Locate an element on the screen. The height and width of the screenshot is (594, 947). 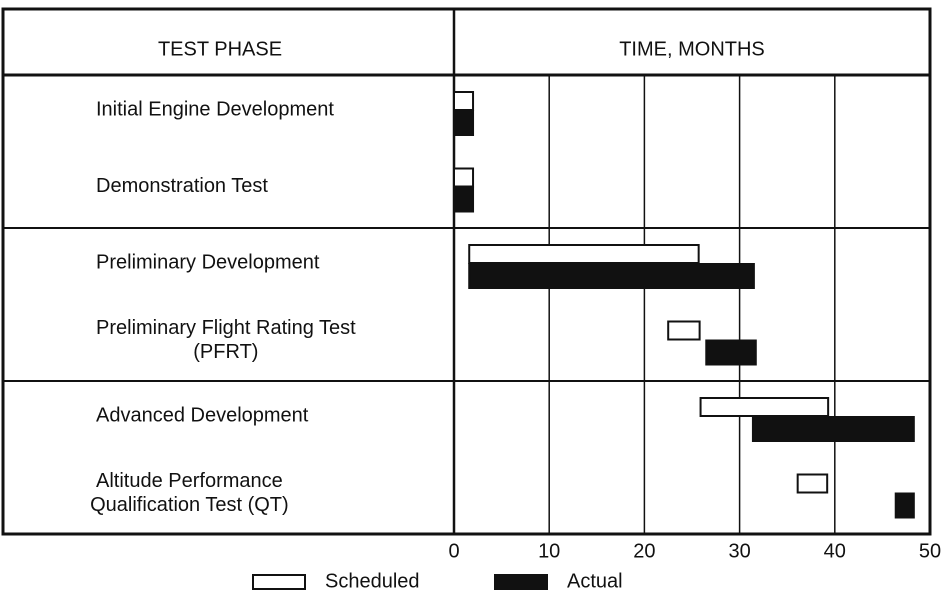
task-label: Preliminary Flight Rating Test is located at coordinates (226, 328).